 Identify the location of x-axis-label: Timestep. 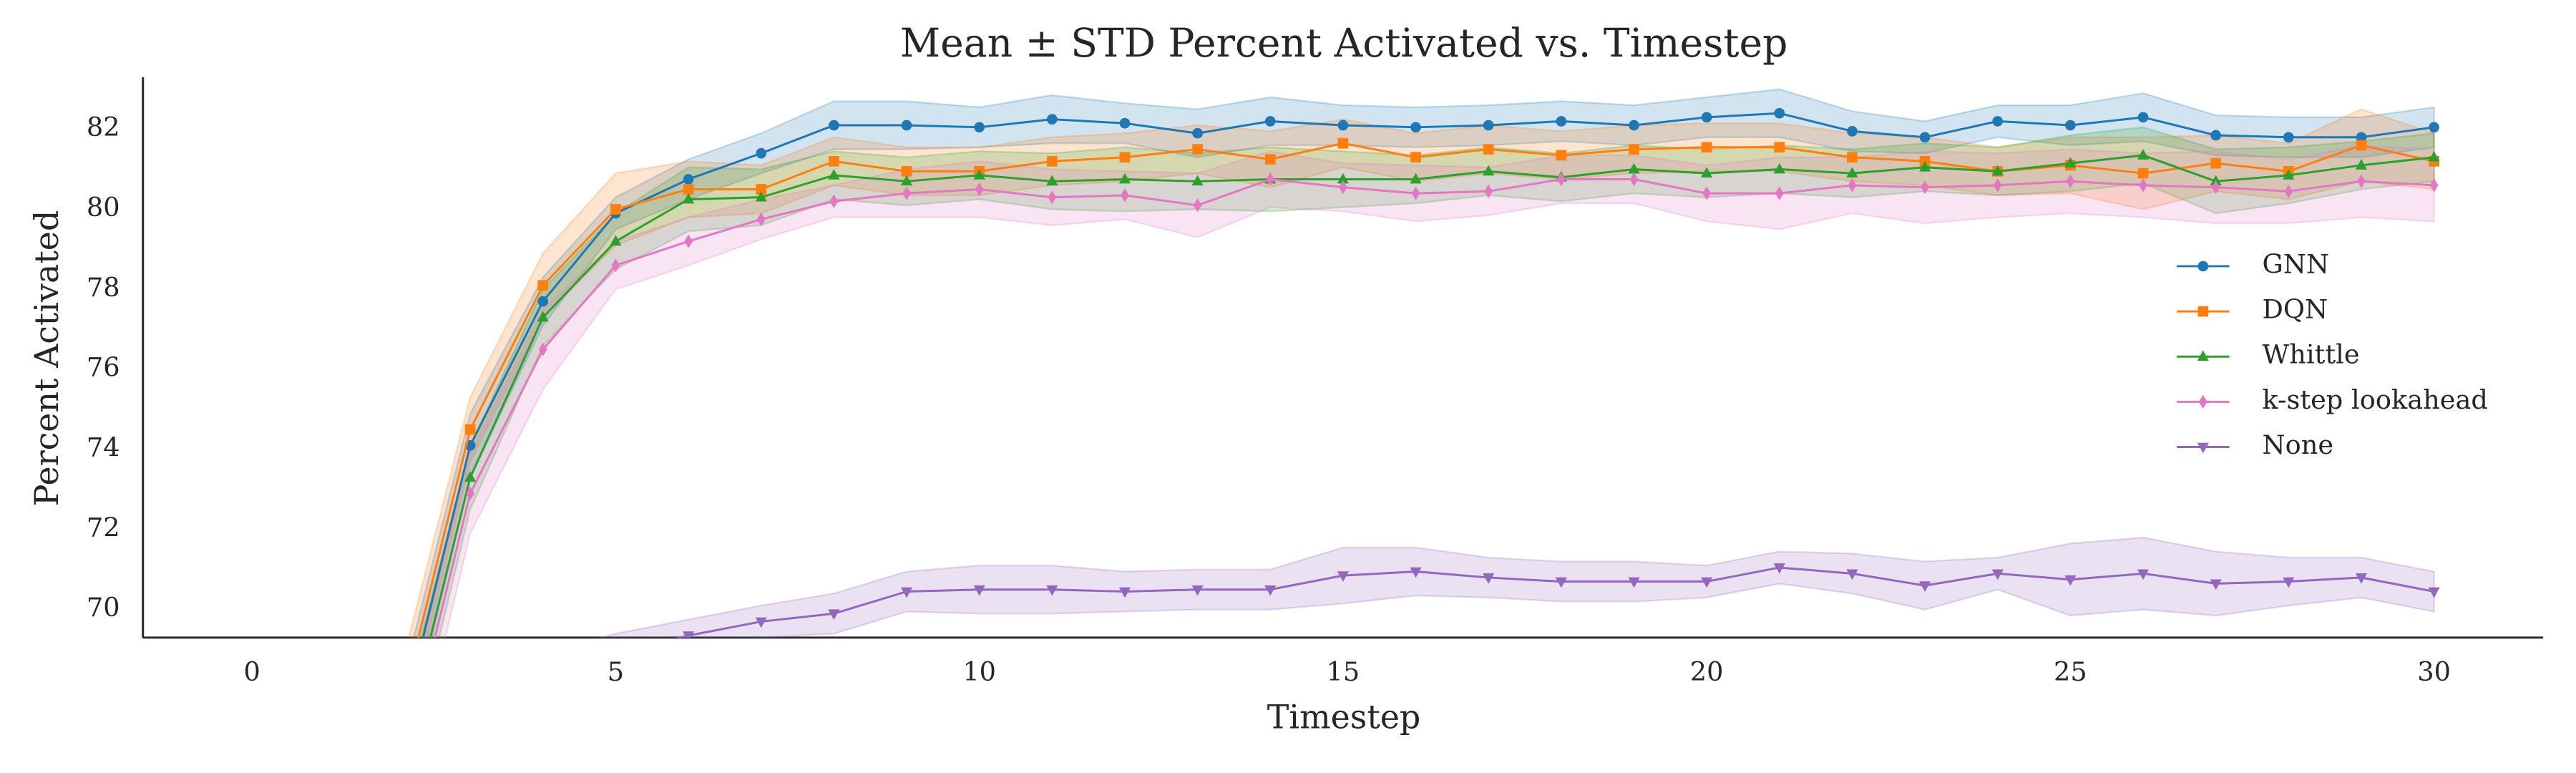
(1344, 717).